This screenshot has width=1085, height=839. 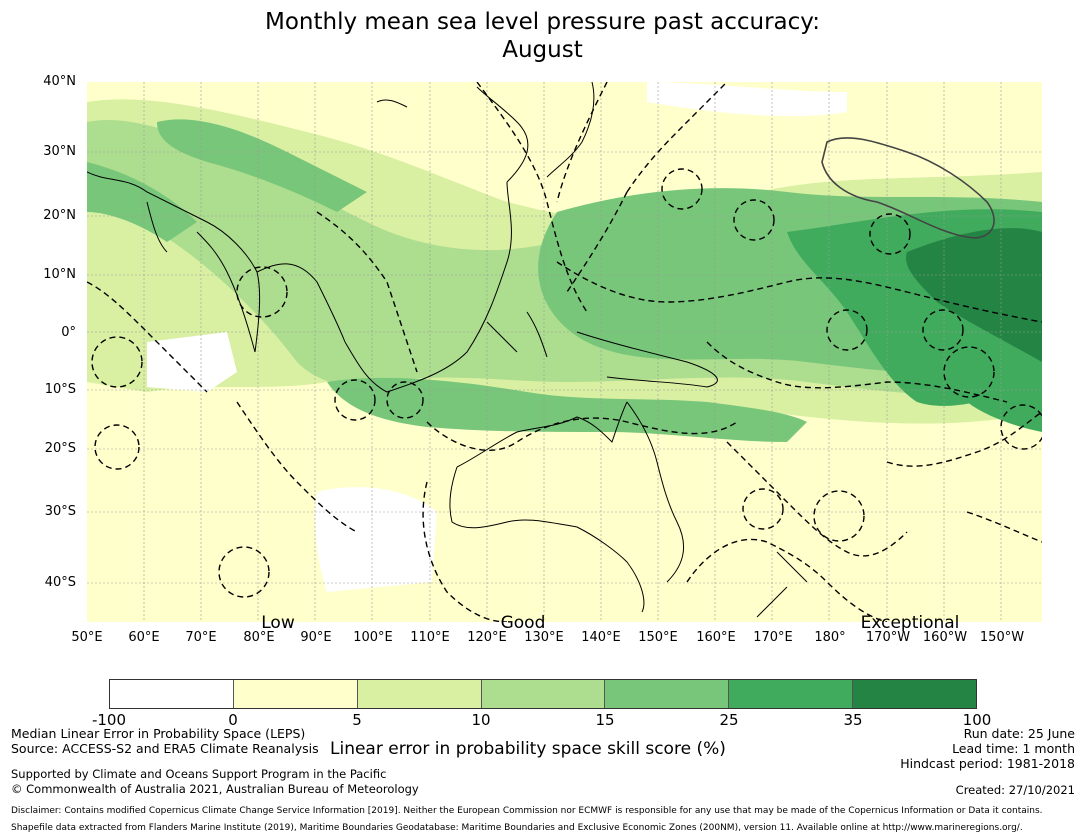 I want to click on lat-label: 40°S, so click(x=60, y=582).